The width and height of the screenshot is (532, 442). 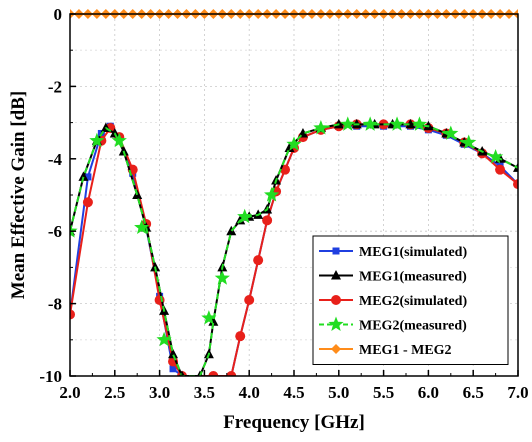 What do you see at coordinates (294, 422) in the screenshot?
I see `x-axis-title: Frequency [GHz]` at bounding box center [294, 422].